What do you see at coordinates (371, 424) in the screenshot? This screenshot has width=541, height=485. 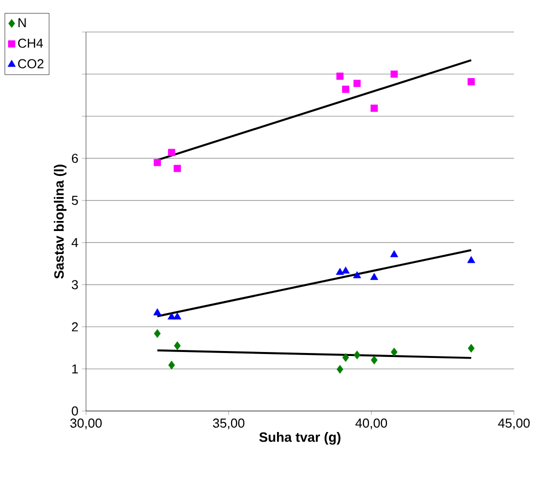 I see `x-tick-label: 40,00` at bounding box center [371, 424].